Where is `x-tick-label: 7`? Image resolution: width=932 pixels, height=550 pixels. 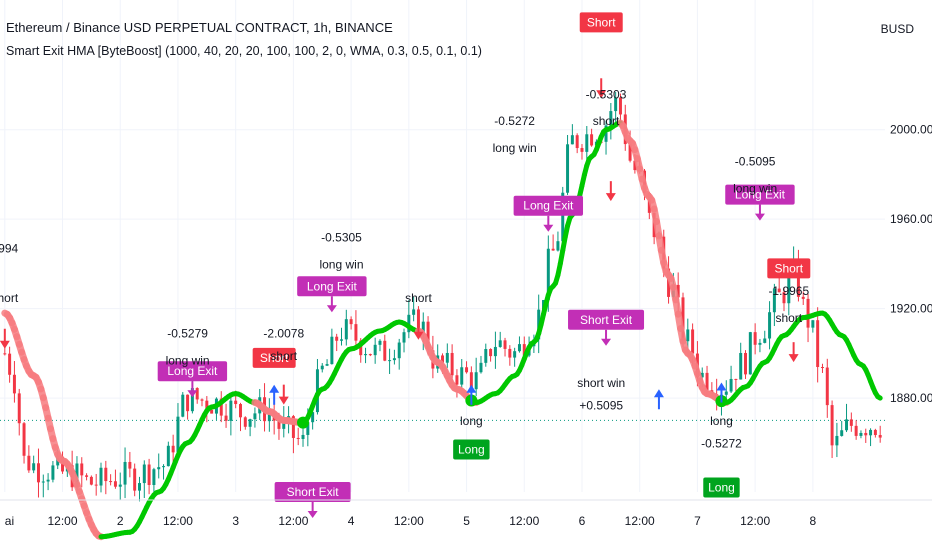
x-tick-label: 7 is located at coordinates (697, 521).